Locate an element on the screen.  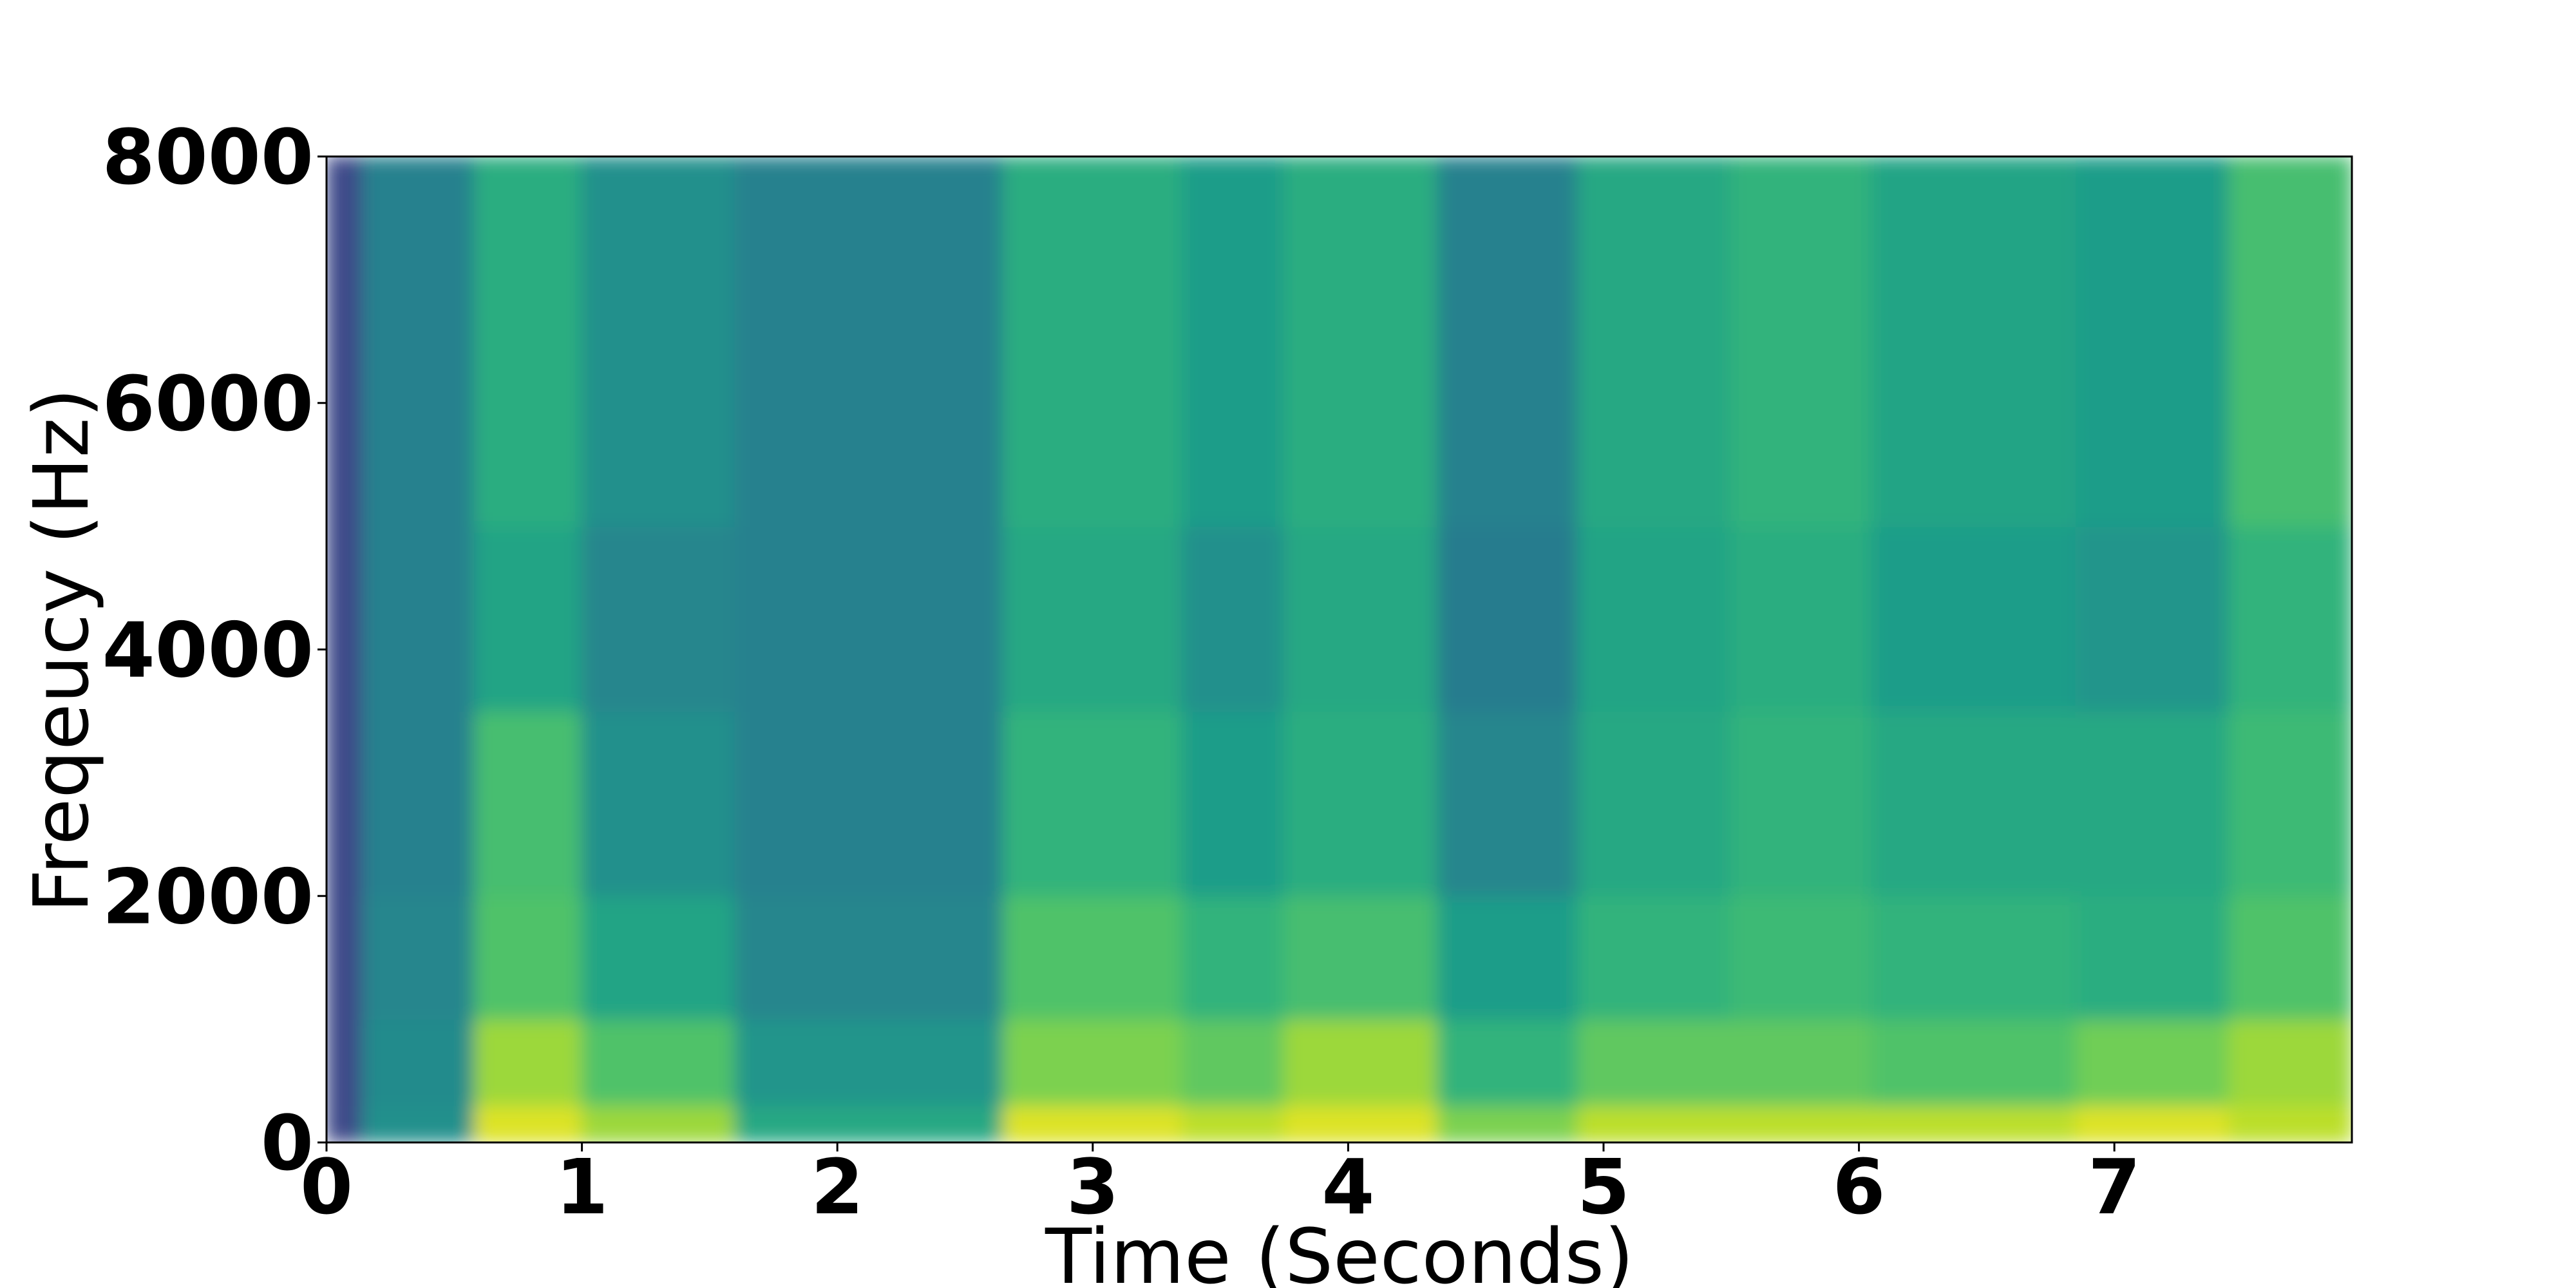
x-axis-label: Time (Seconds) is located at coordinates (1339, 1250).